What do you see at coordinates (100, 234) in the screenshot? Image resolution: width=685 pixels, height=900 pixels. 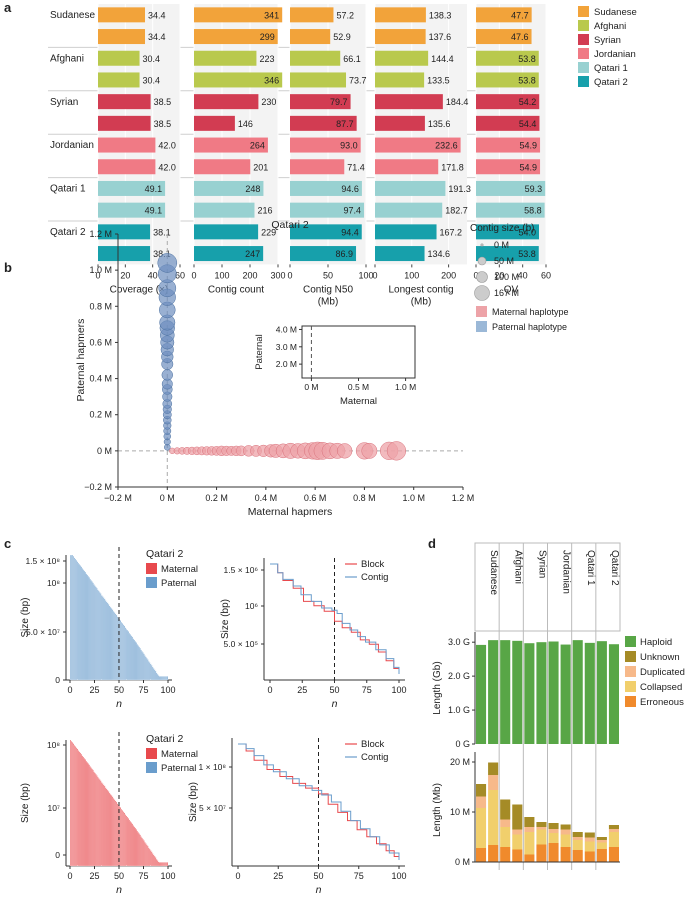 I see `y-tick-label: 1.2 M` at bounding box center [100, 234].